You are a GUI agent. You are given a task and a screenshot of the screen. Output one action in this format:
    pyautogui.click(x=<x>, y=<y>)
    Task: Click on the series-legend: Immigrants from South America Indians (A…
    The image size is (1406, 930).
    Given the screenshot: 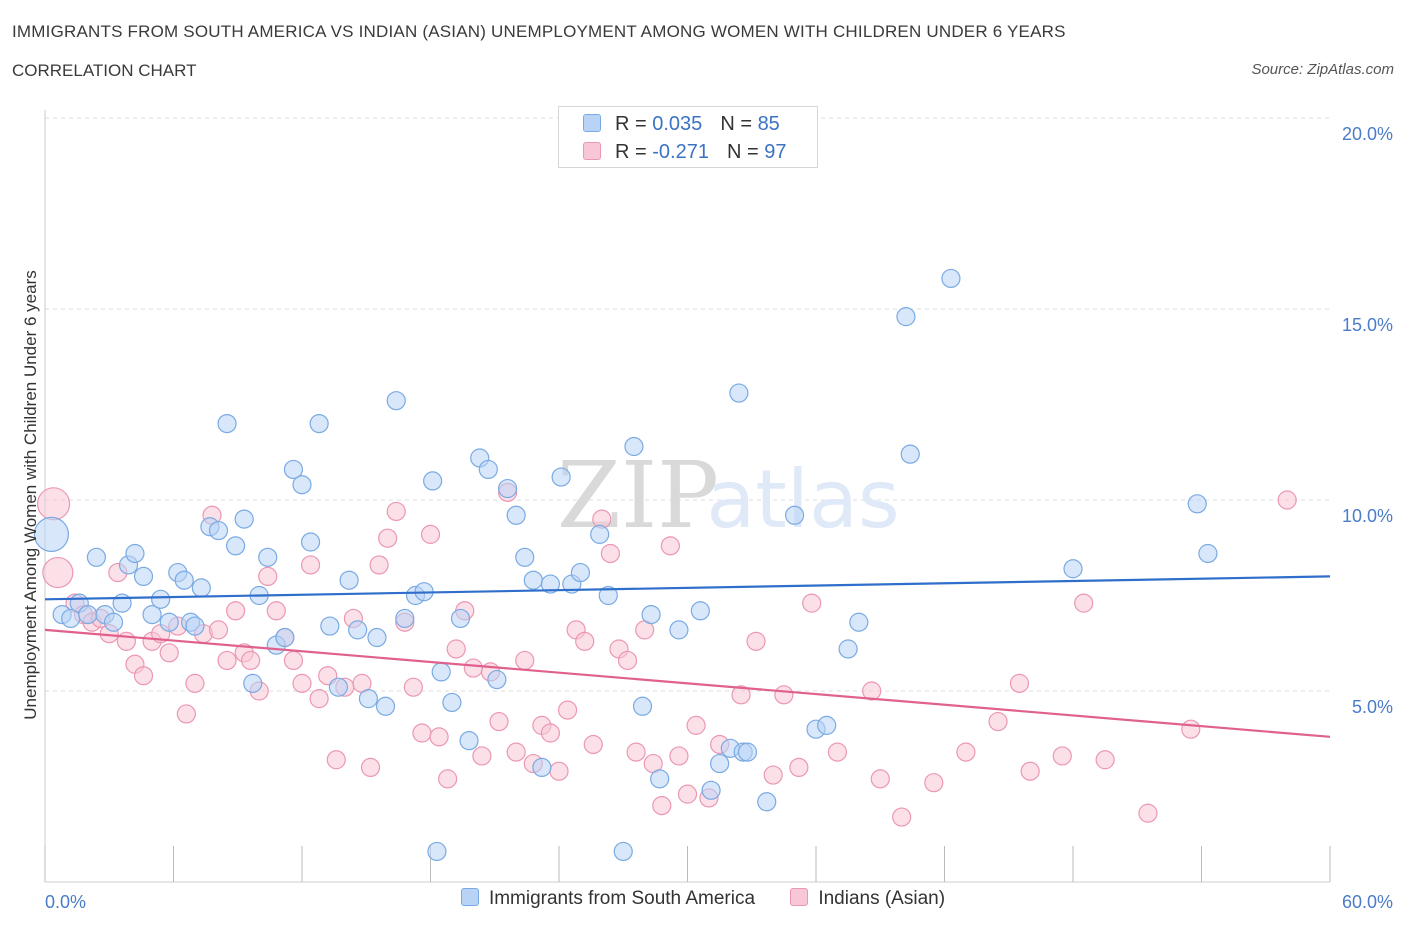 What is the action you would take?
    pyautogui.click(x=703, y=899)
    